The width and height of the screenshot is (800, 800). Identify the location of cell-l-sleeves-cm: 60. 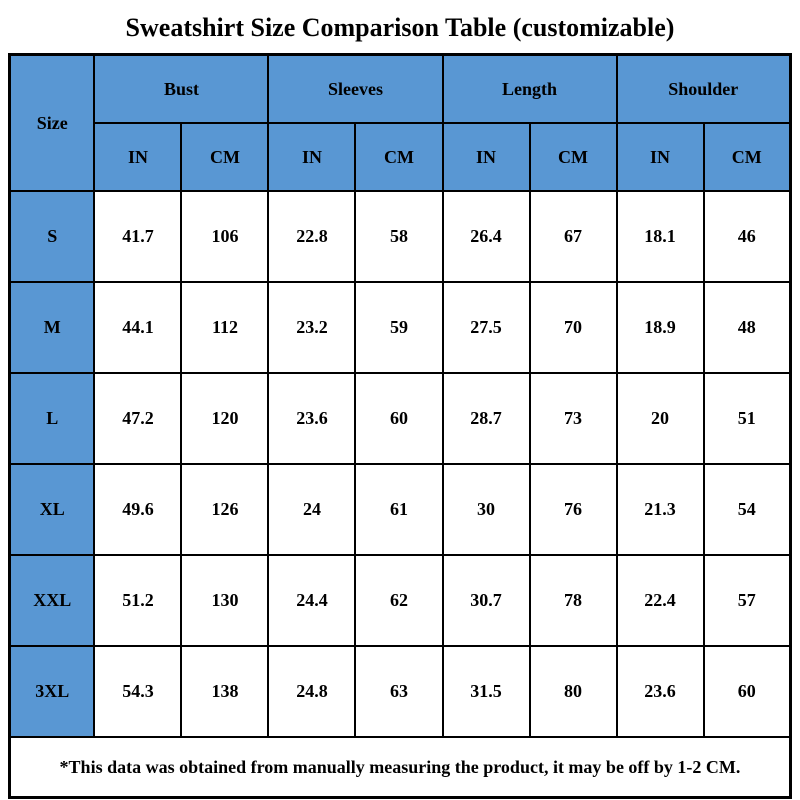
(399, 418).